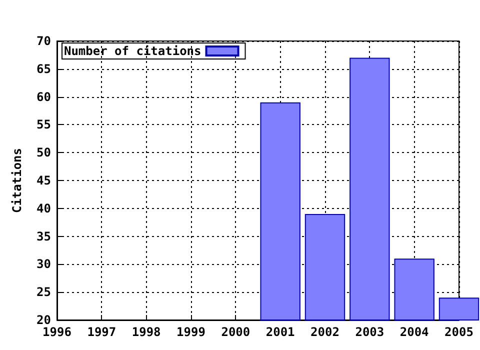 This screenshot has width=480, height=350. I want to click on legend-label: Number of citations, so click(133, 51).